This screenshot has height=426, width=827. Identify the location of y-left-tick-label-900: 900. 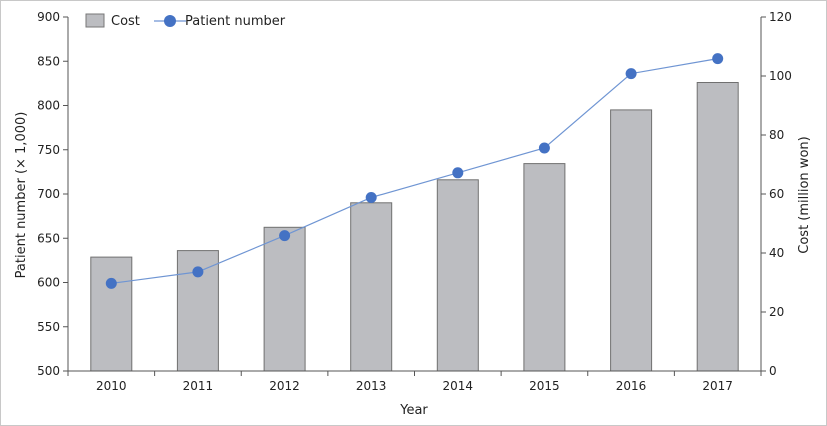
(48, 17).